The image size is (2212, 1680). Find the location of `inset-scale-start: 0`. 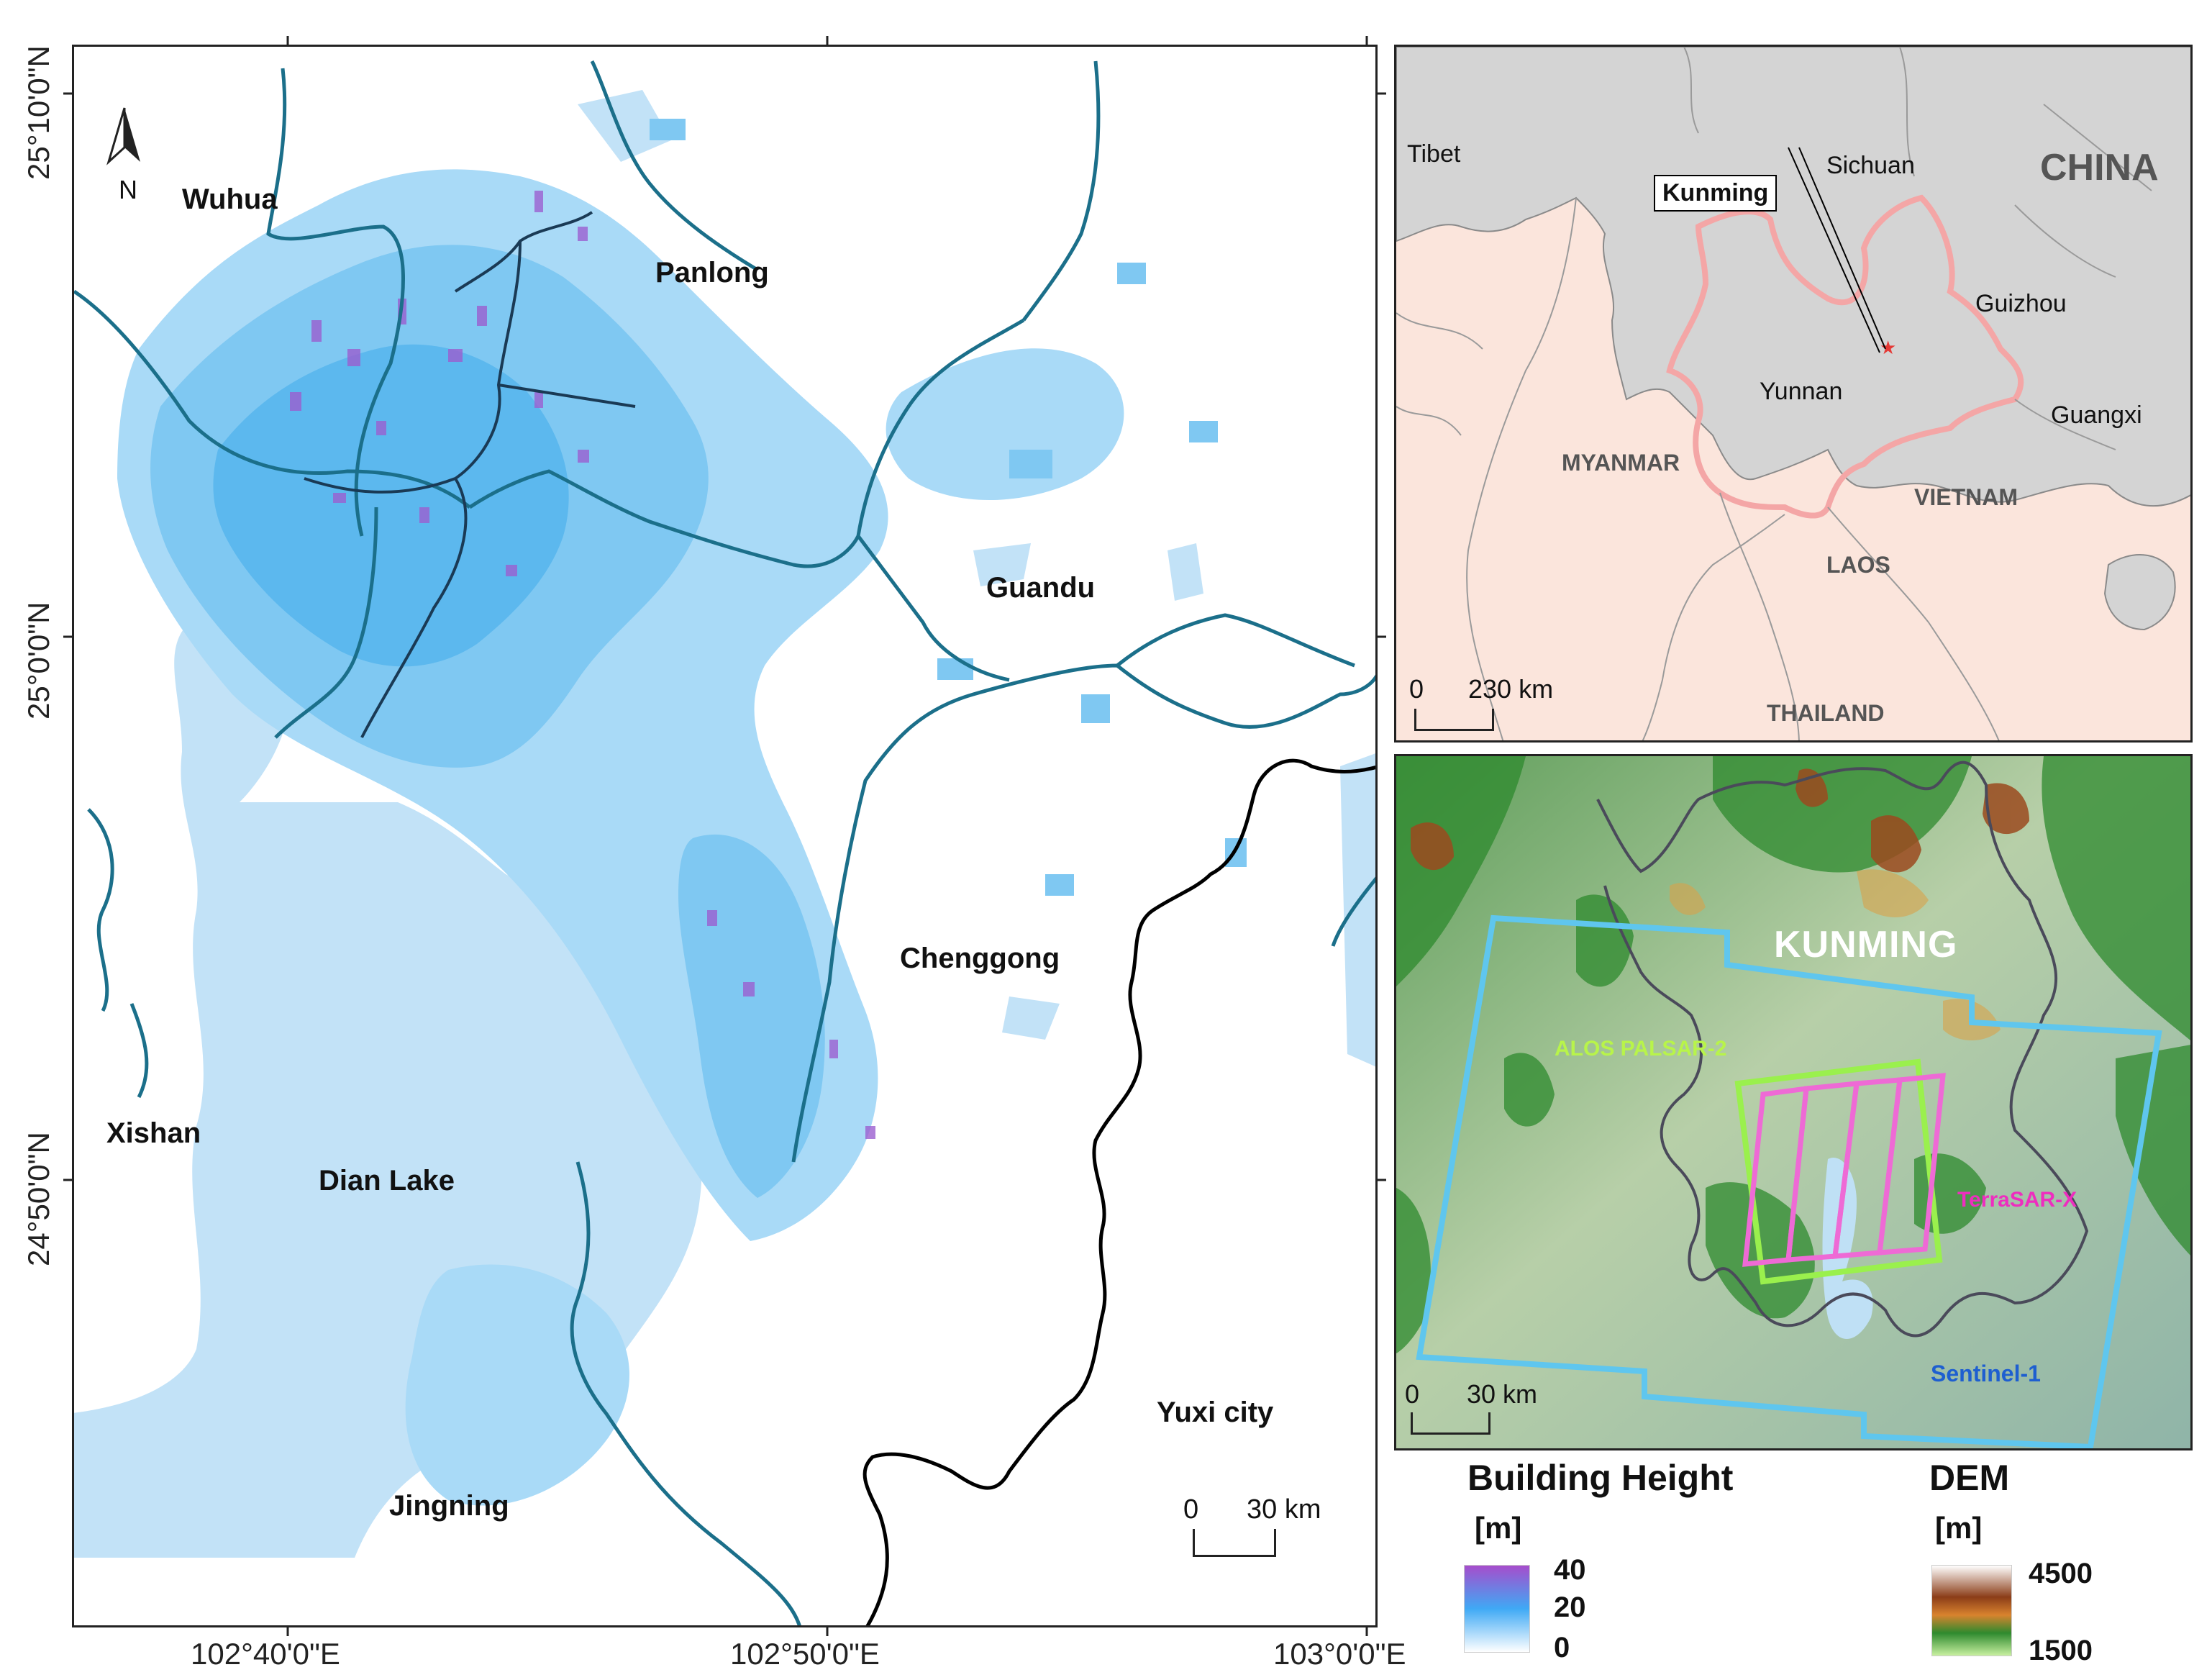

inset-scale-start: 0 is located at coordinates (1416, 689).